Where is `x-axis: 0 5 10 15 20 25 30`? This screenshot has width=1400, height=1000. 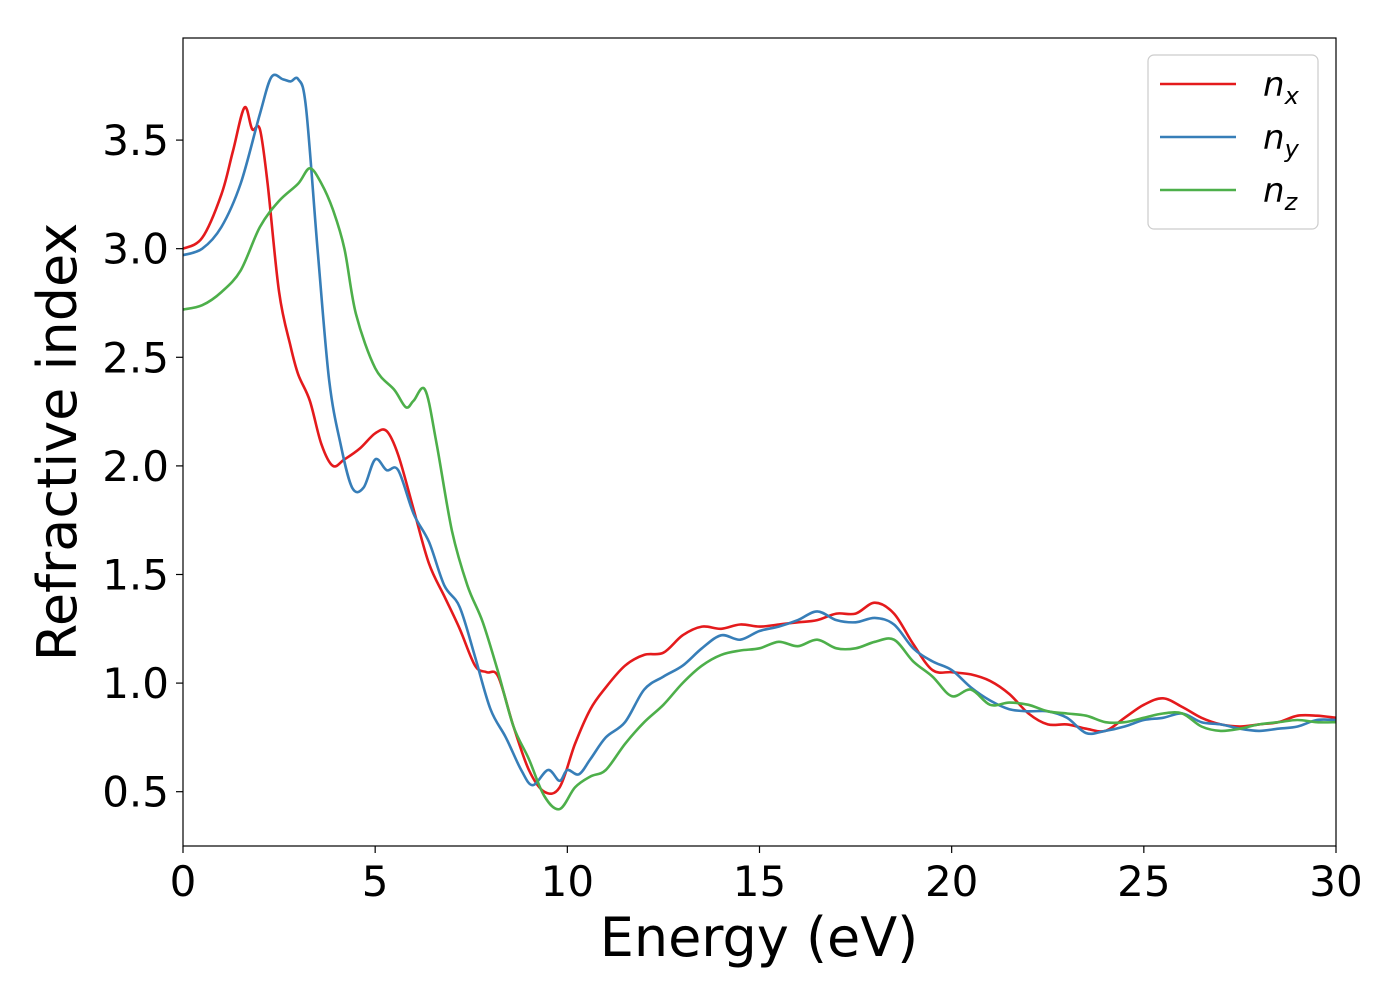 x-axis: 0 5 10 15 20 25 30 is located at coordinates (766, 876).